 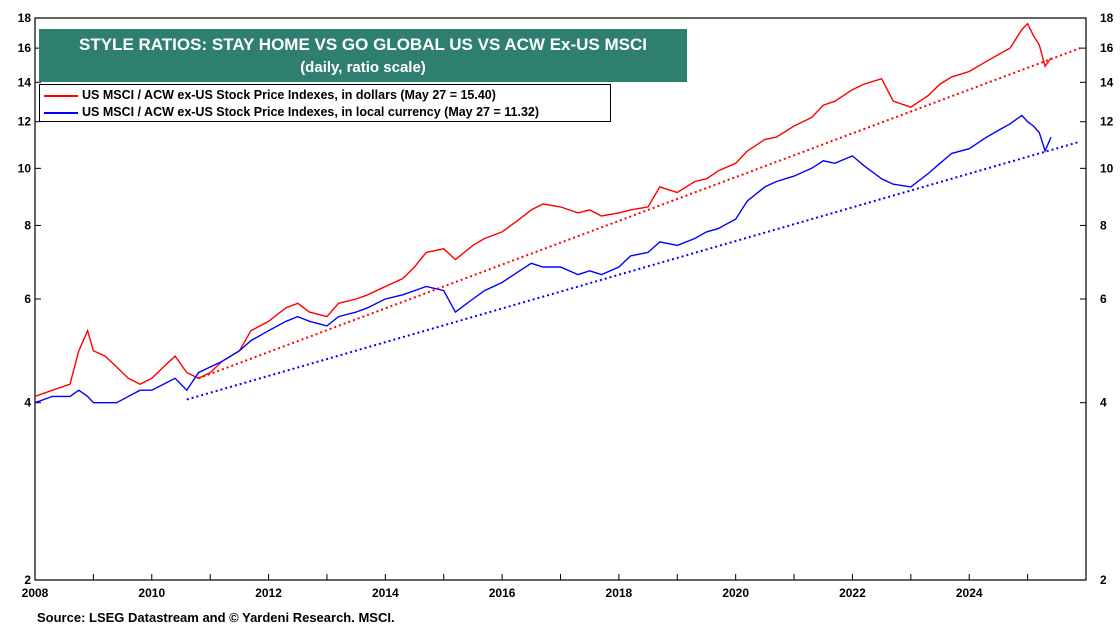 I want to click on y-tick-label-left: 18, so click(x=25, y=18).